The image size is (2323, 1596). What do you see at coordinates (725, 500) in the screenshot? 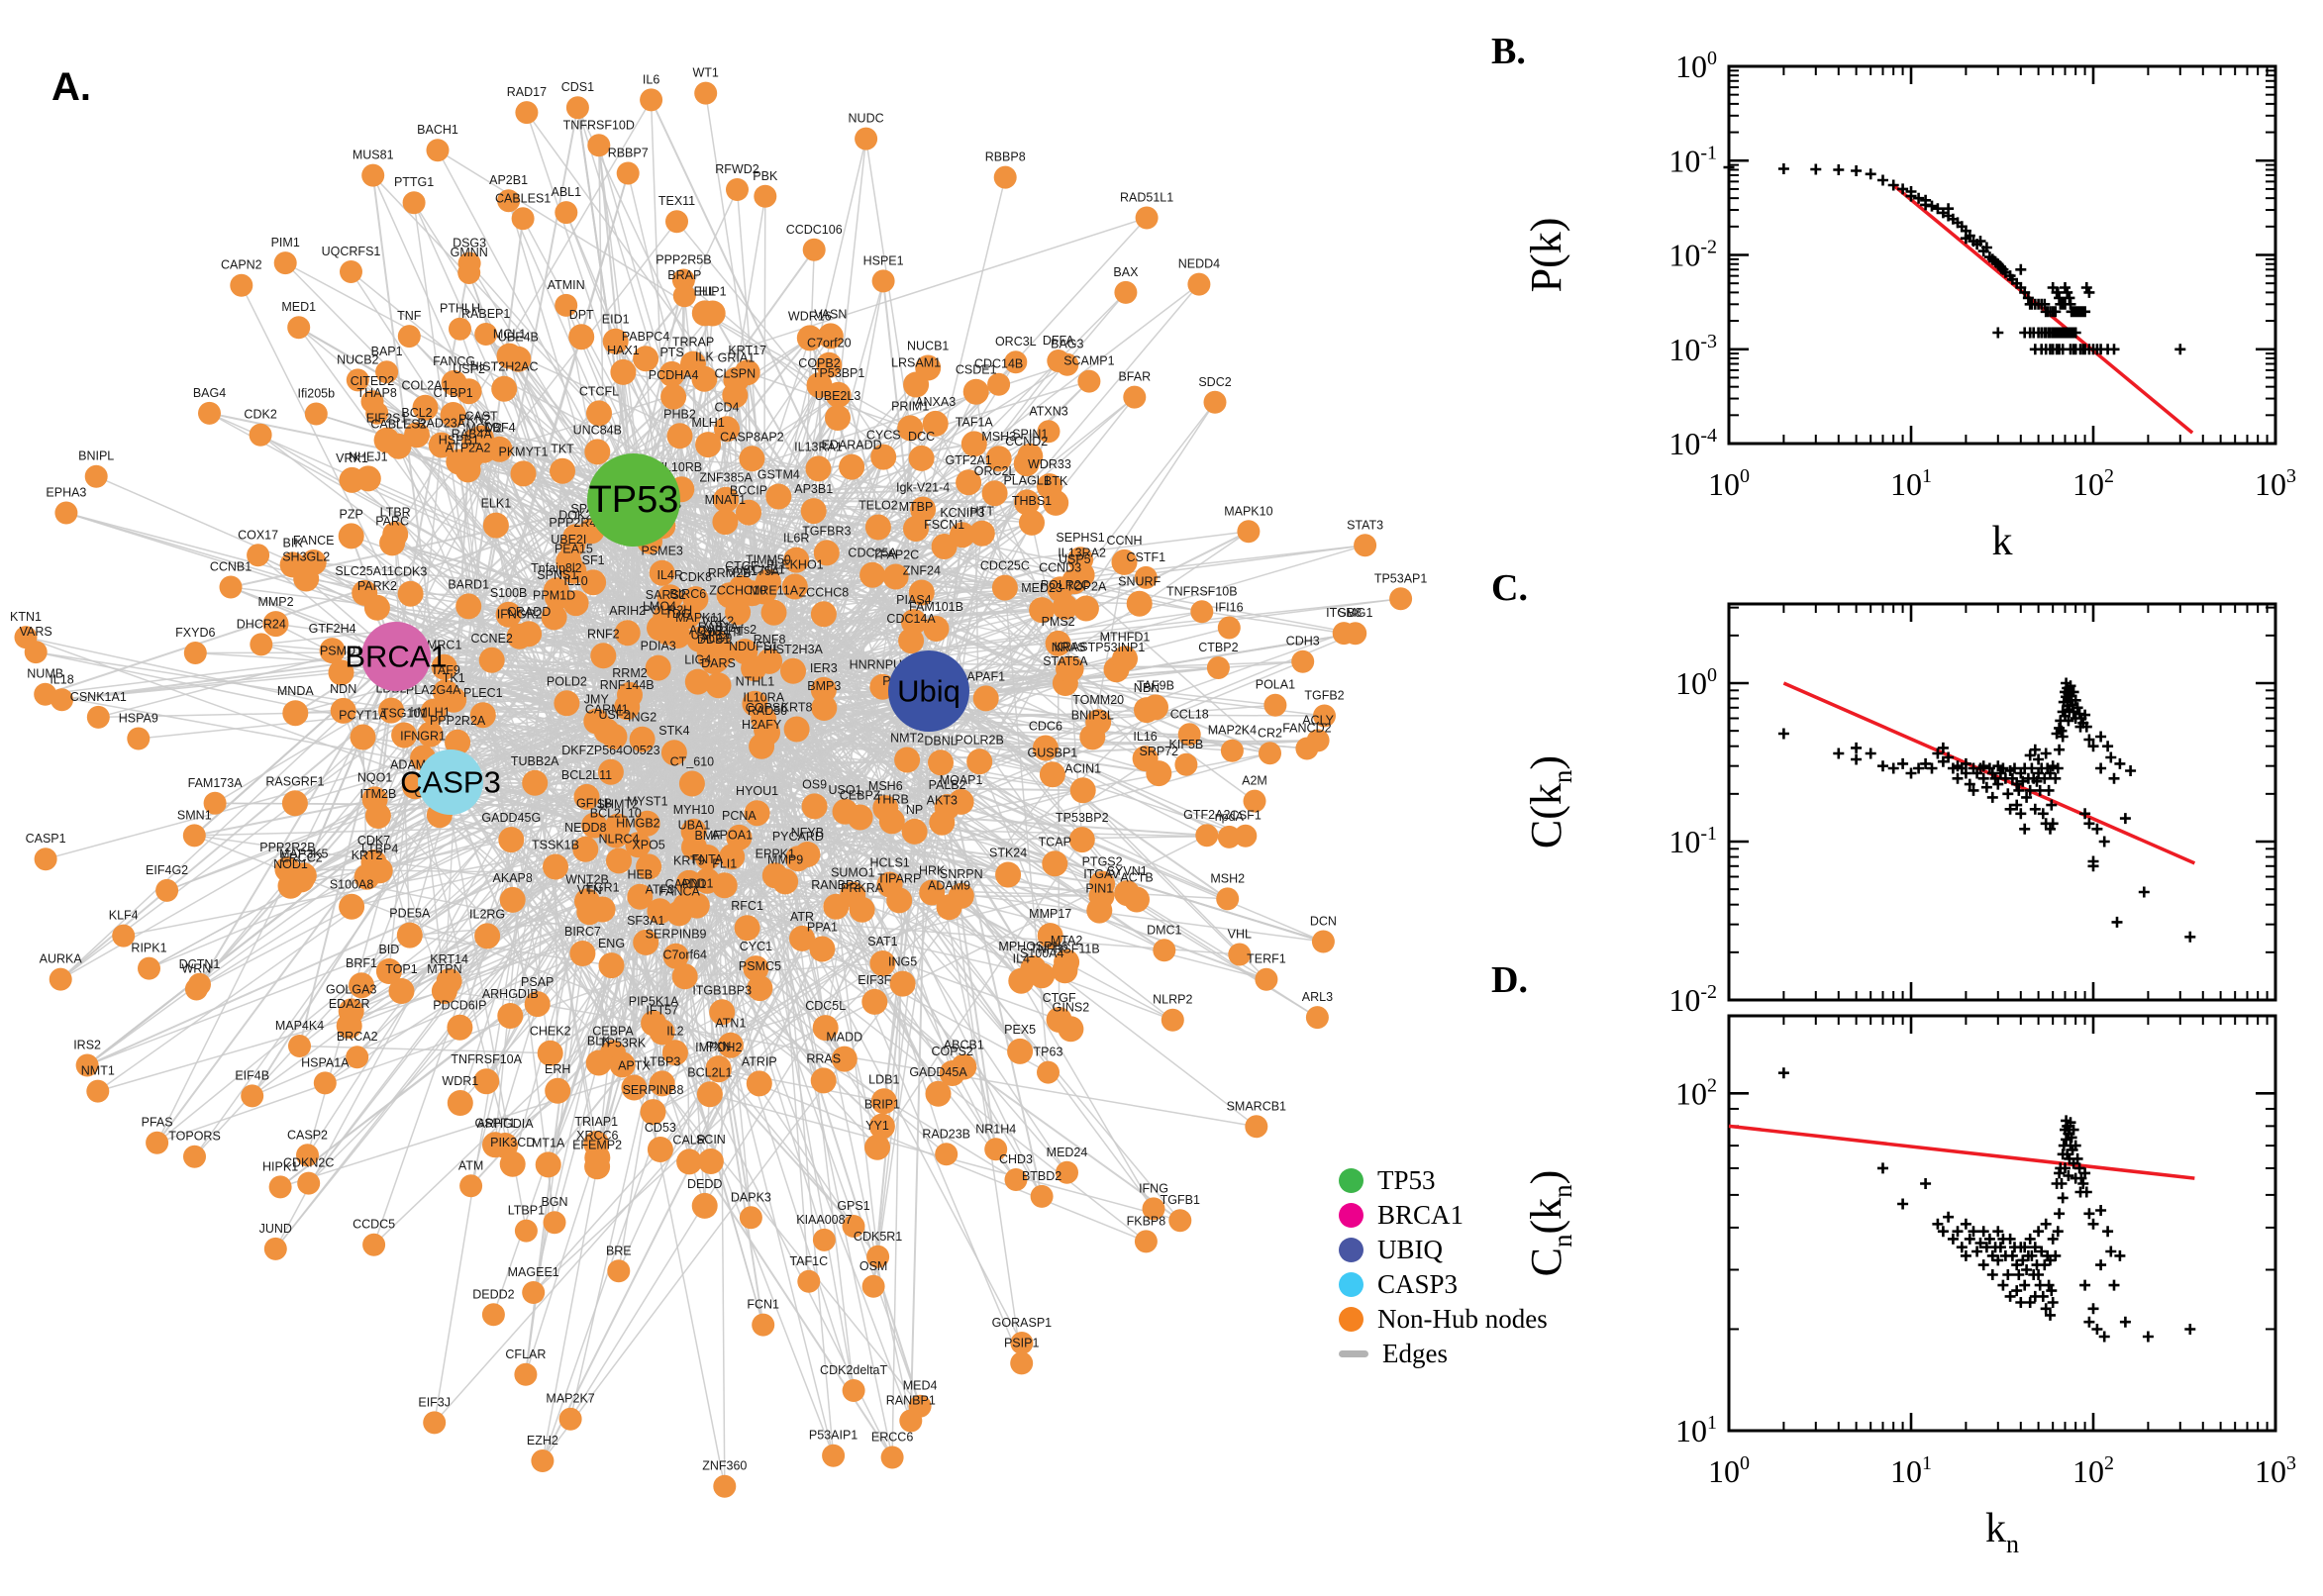
I see `node-label: MNAT1` at bounding box center [725, 500].